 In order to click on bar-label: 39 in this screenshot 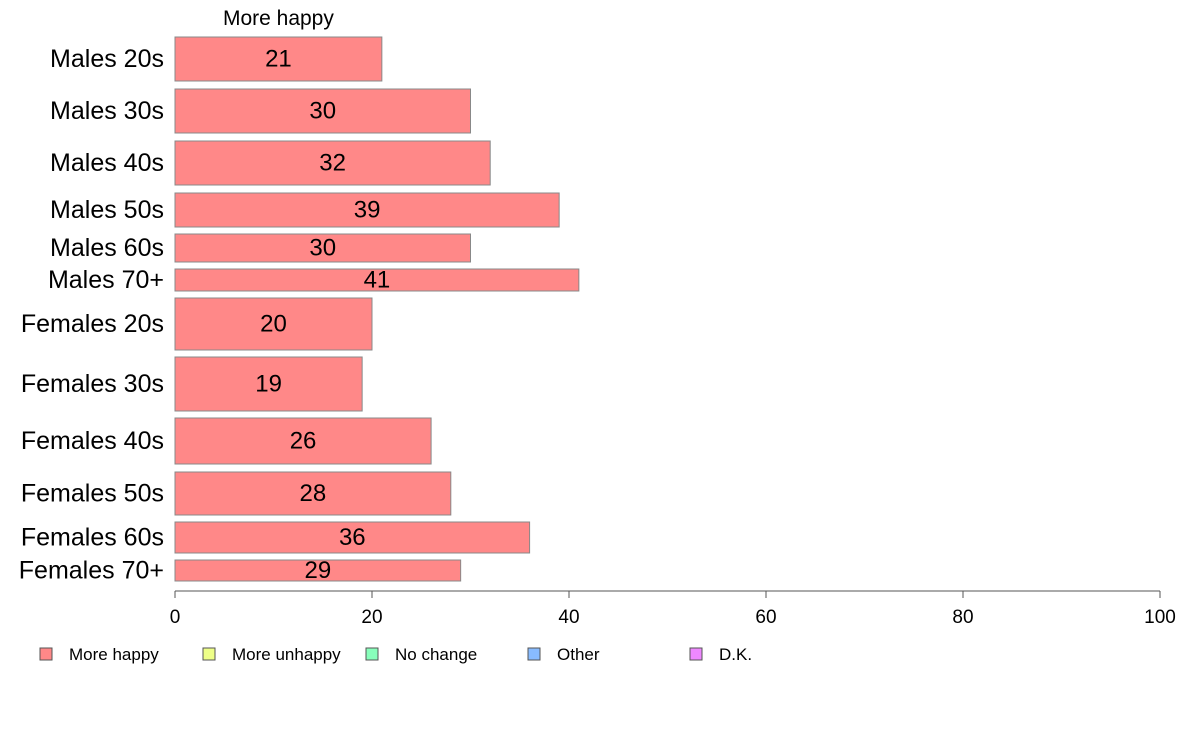, I will do `click(367, 210)`.